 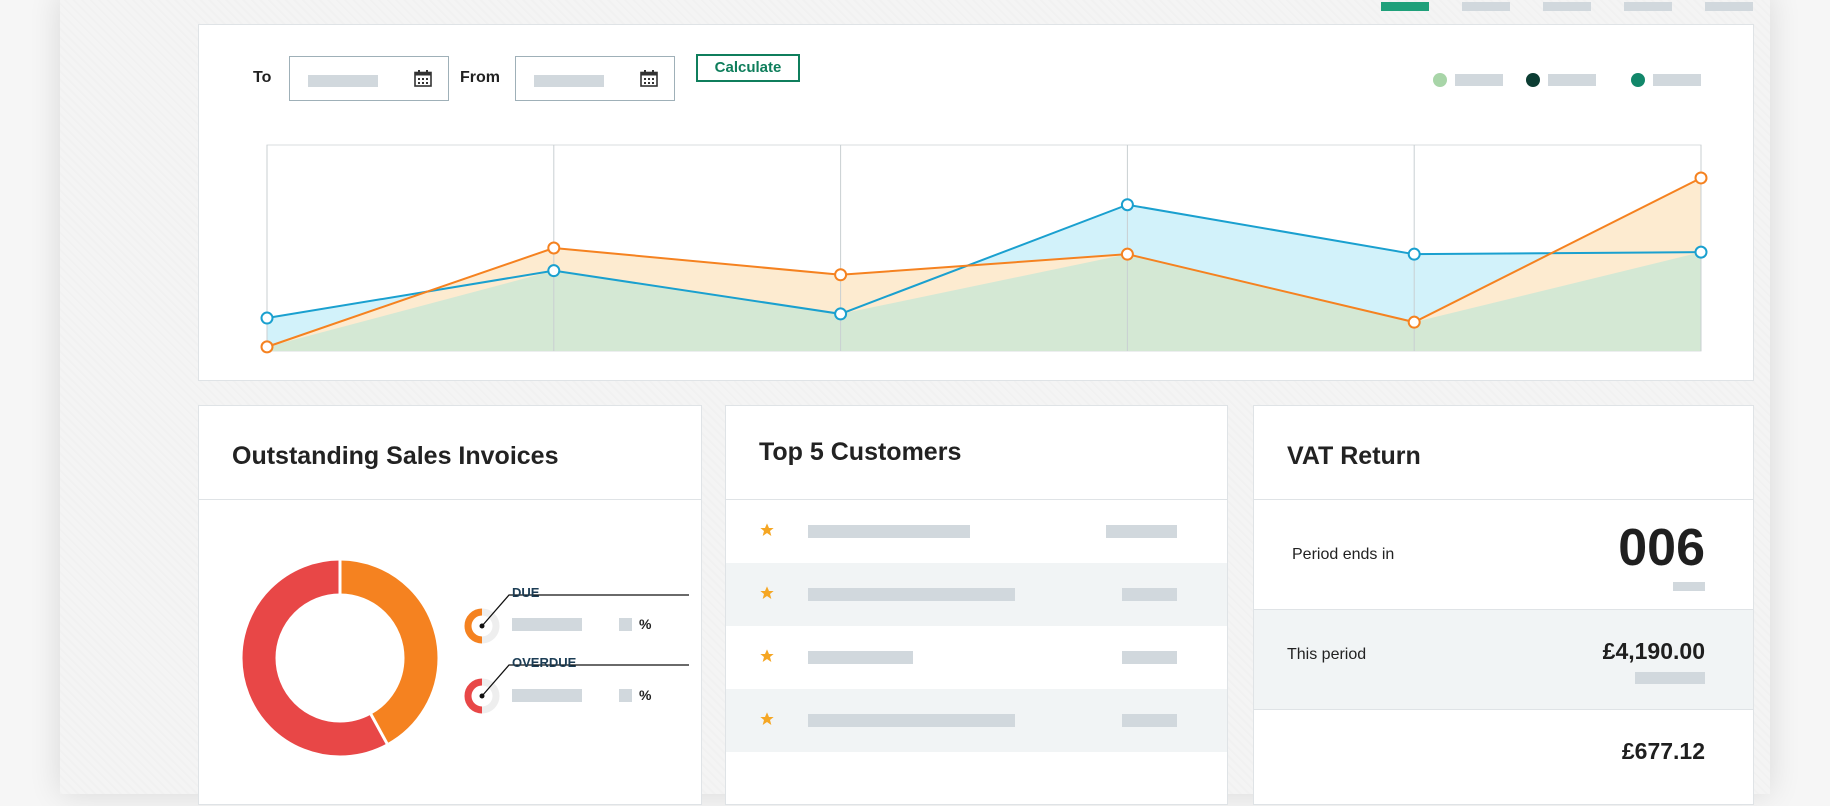 I want to click on overdue-amount, so click(x=547, y=695).